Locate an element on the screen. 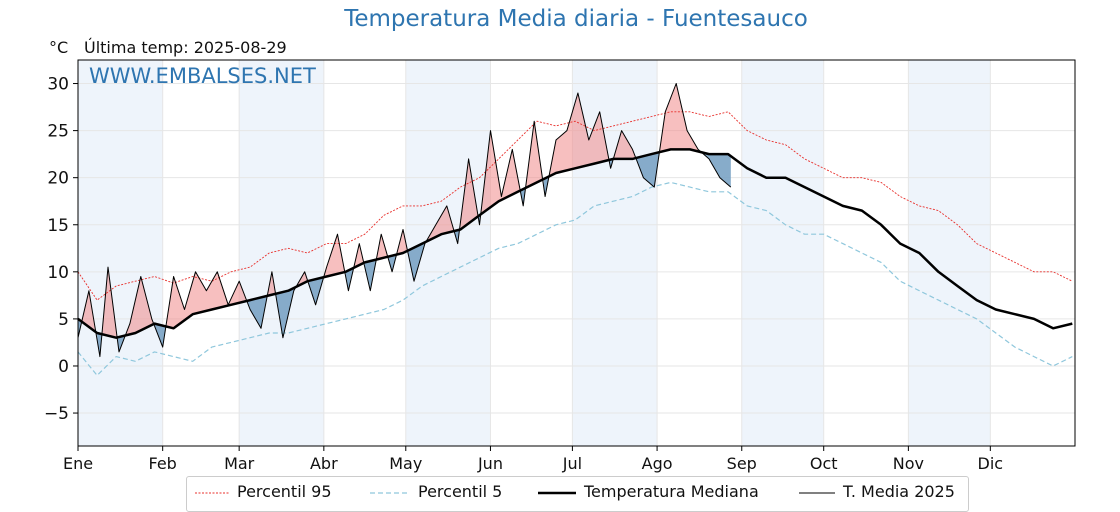 This screenshot has height=512, width=1120. x-tick-label-nov: Nov is located at coordinates (908, 463).